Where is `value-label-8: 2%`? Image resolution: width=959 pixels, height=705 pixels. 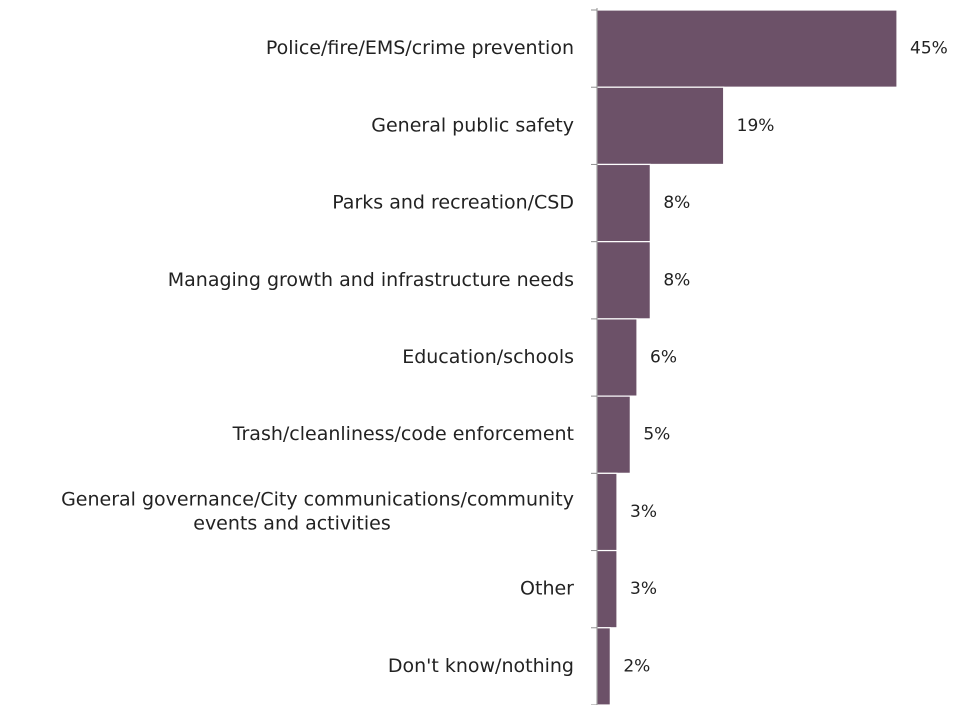
value-label-8: 2% is located at coordinates (636, 666).